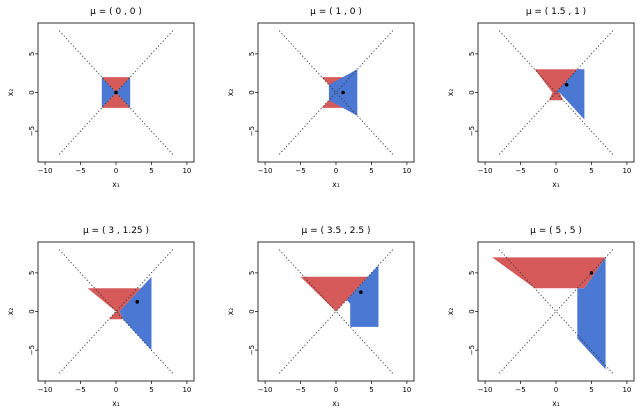  I want to click on panel-4: μ = ( 3 , 1.25 ) −10 −5 0 5 10 −5 0 5 x₁ x₂, so click(100, 317).